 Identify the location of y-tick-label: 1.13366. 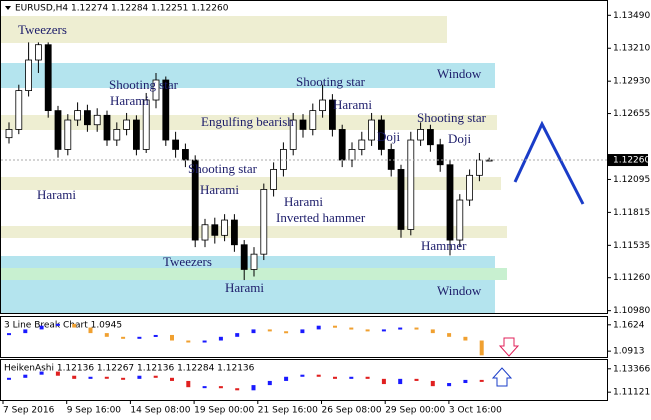
(631, 369).